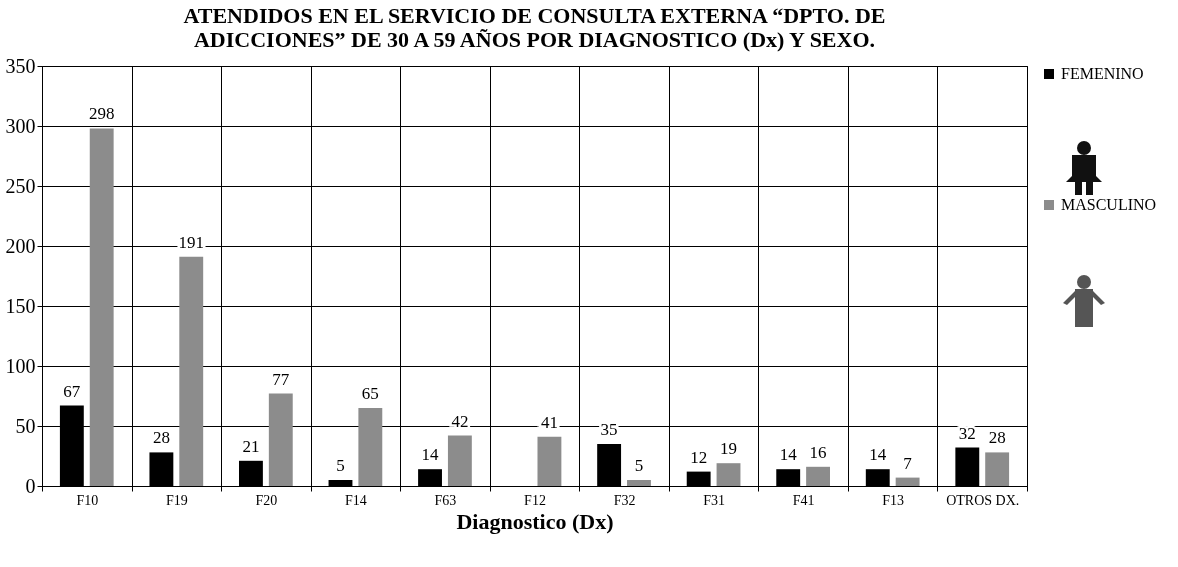 The image size is (1178, 567). What do you see at coordinates (818, 452) in the screenshot?
I see `data-label: 16` at bounding box center [818, 452].